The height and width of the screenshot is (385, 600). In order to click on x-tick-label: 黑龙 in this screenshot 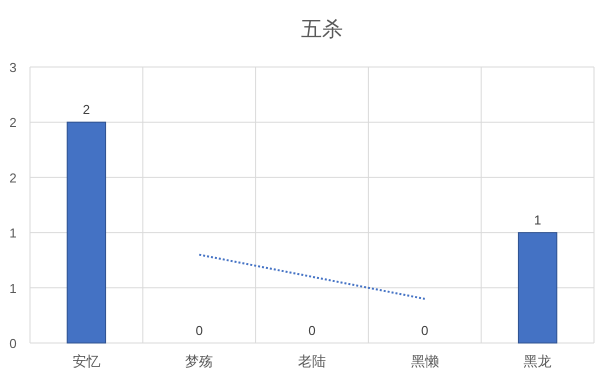, I will do `click(538, 361)`.